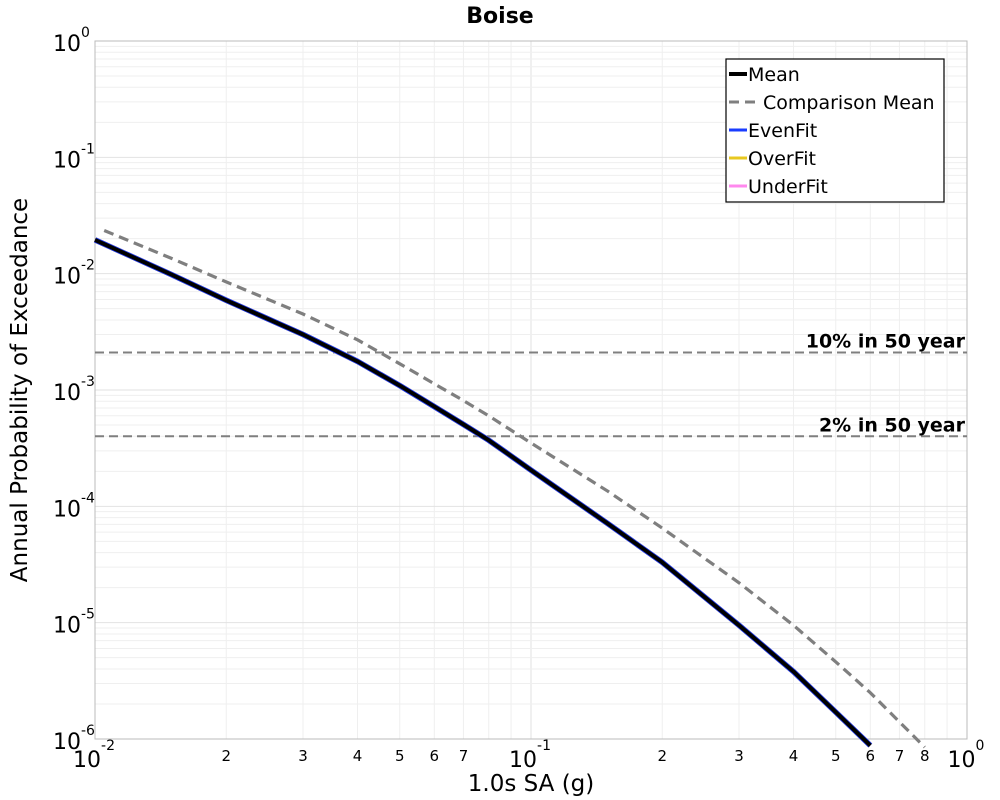  Describe the element at coordinates (20, 390) in the screenshot. I see `y-axis-label: Annual Probability of Exceedance` at that location.